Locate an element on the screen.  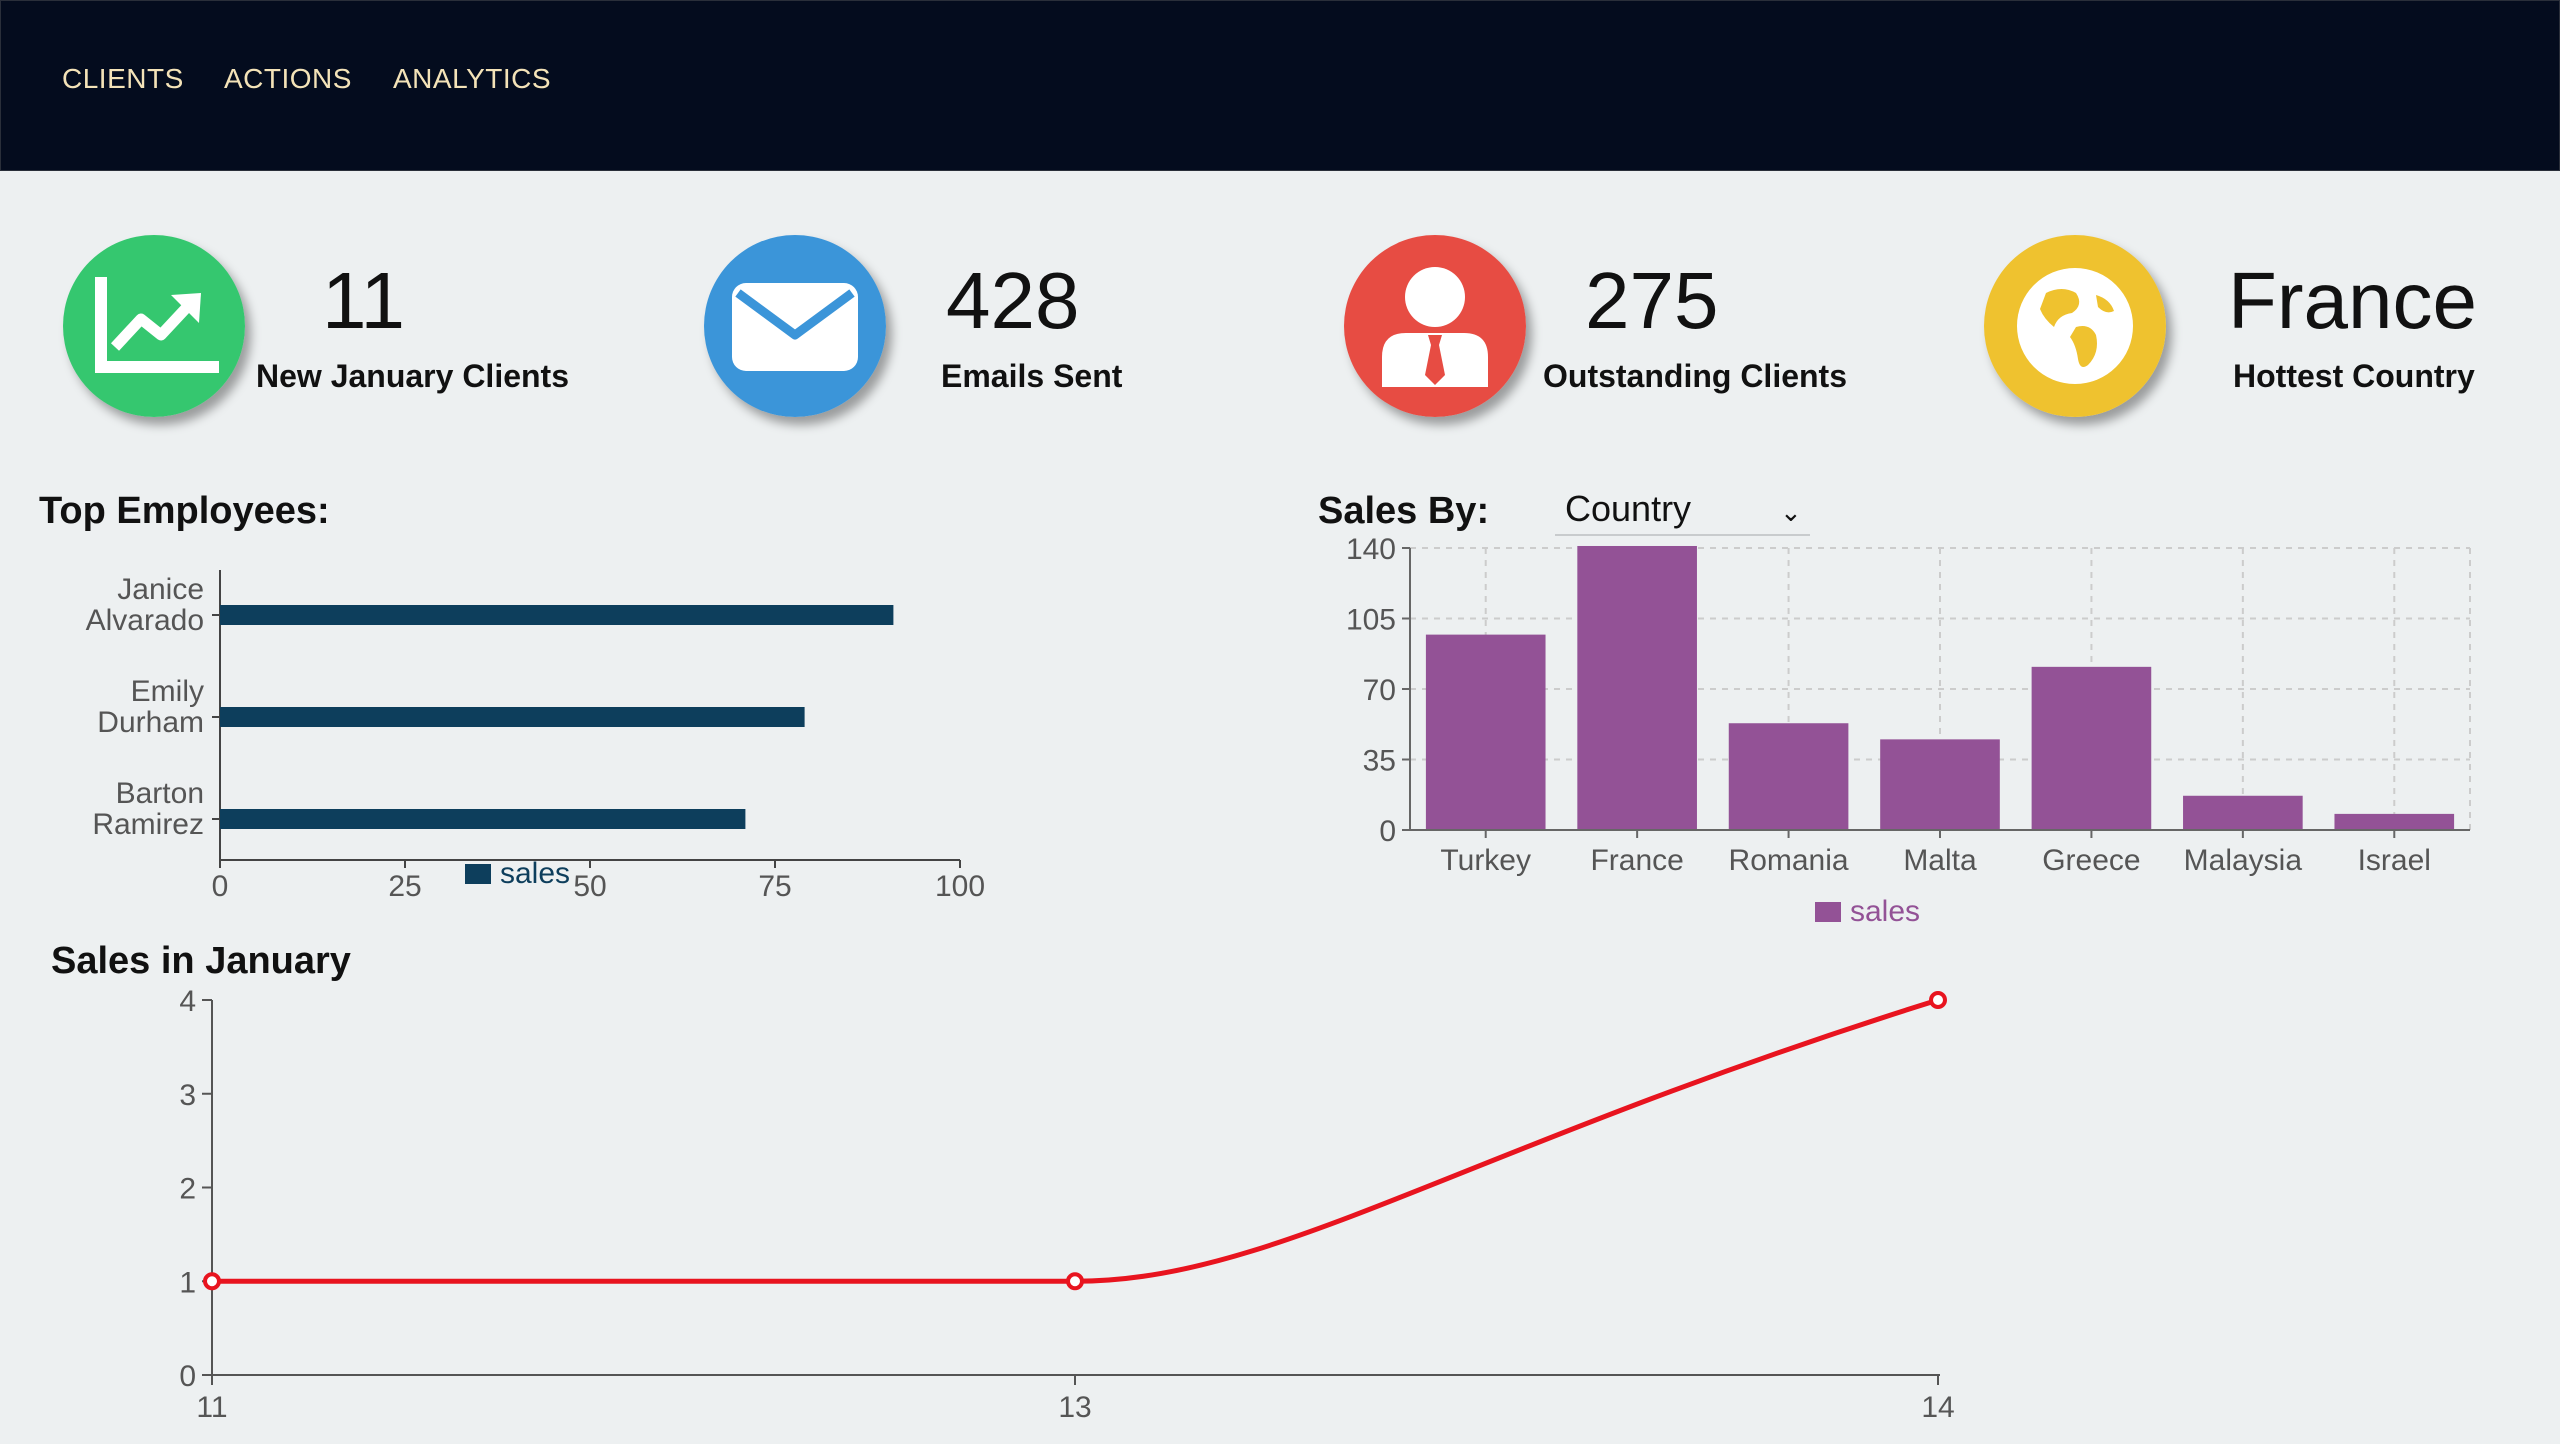
x-tick-label: Greece is located at coordinates (2091, 860).